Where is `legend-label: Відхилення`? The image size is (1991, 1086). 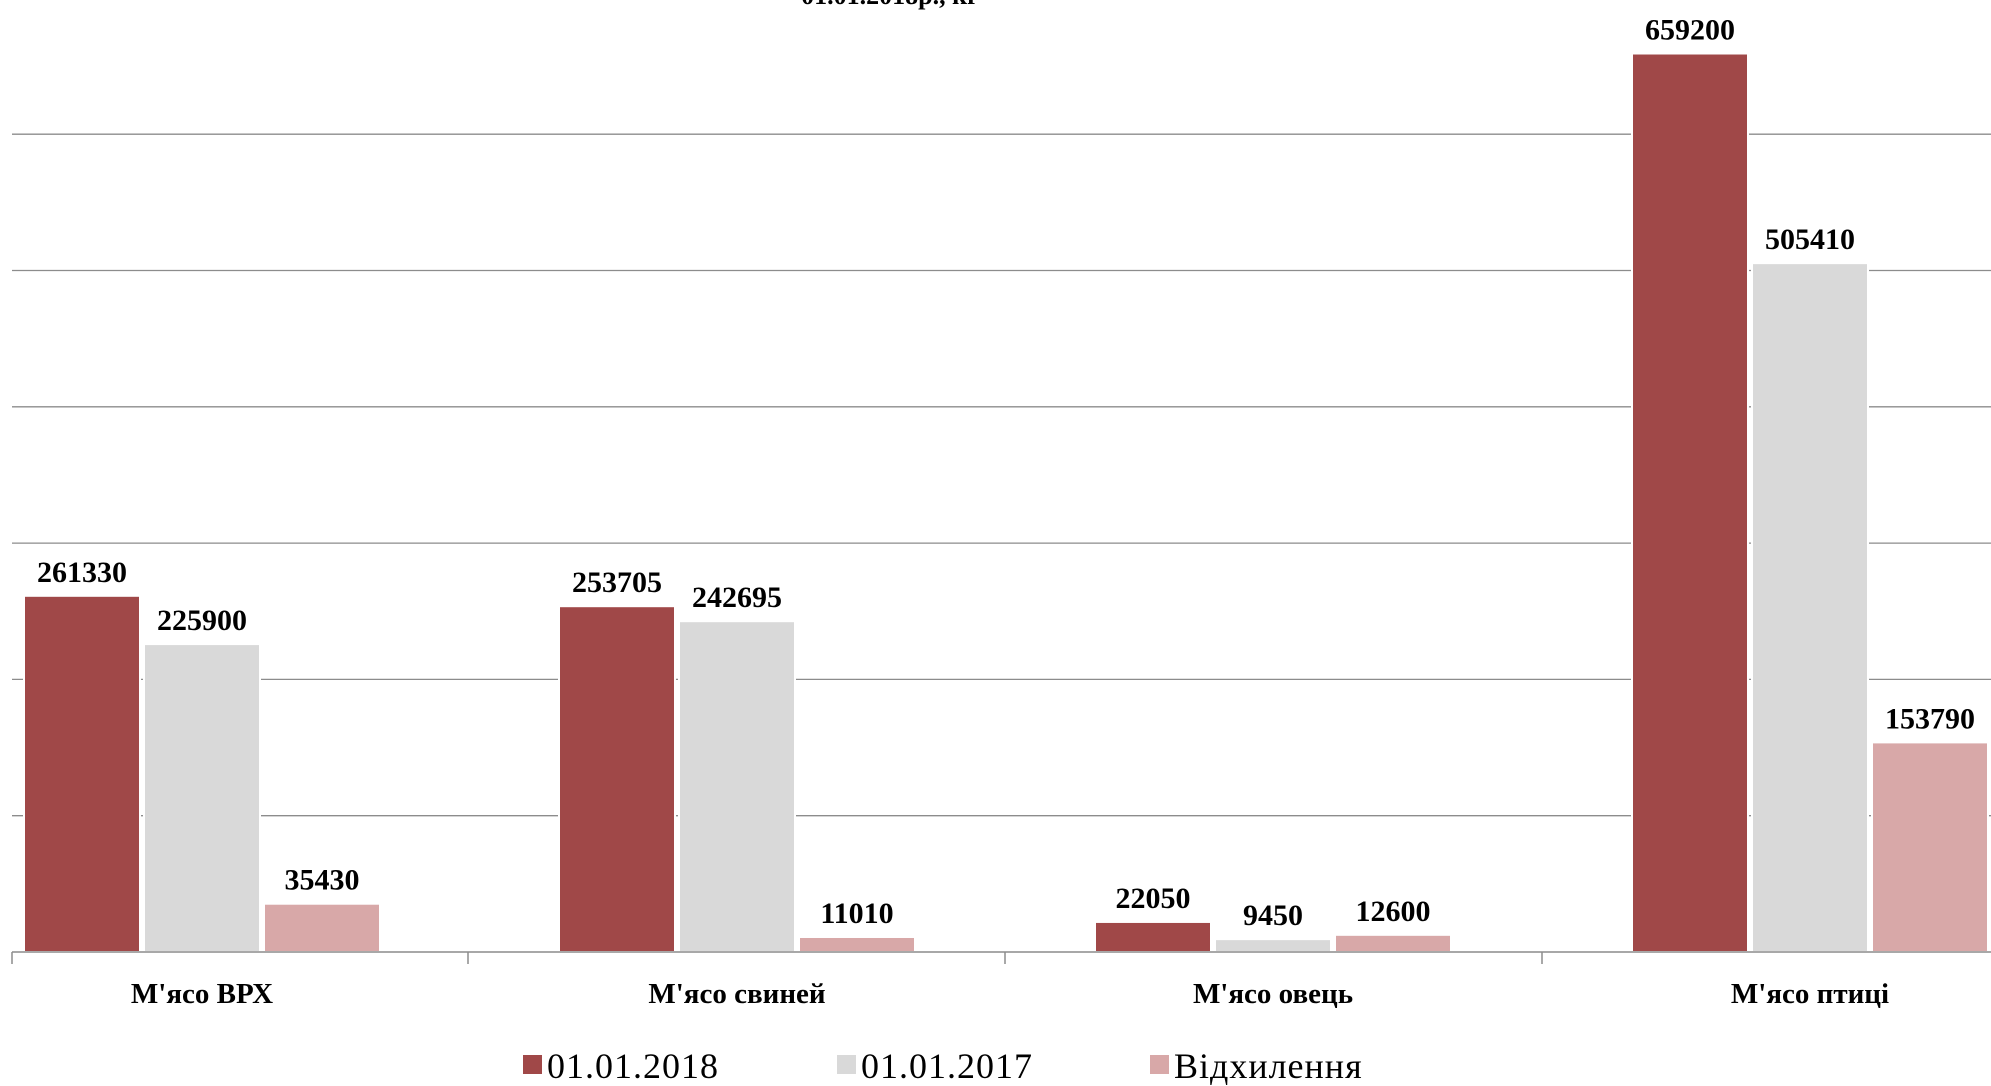
legend-label: Відхилення is located at coordinates (1268, 1066).